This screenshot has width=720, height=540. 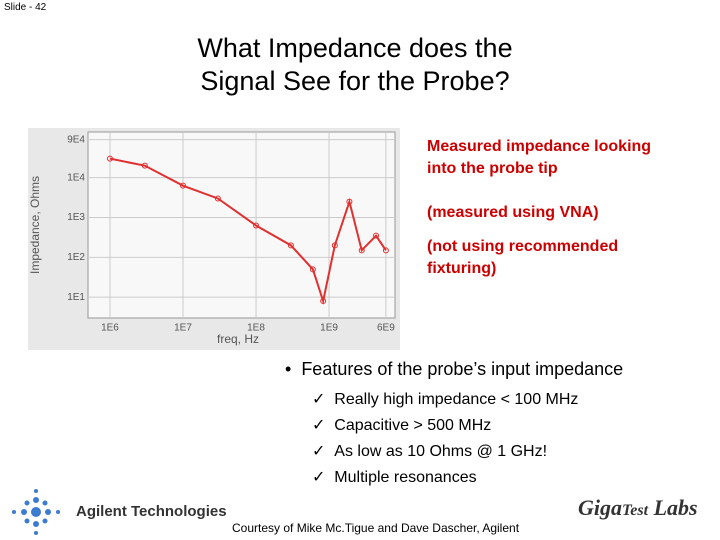 What do you see at coordinates (405, 477) in the screenshot?
I see `sub-bullet-text: Multiple resonances` at bounding box center [405, 477].